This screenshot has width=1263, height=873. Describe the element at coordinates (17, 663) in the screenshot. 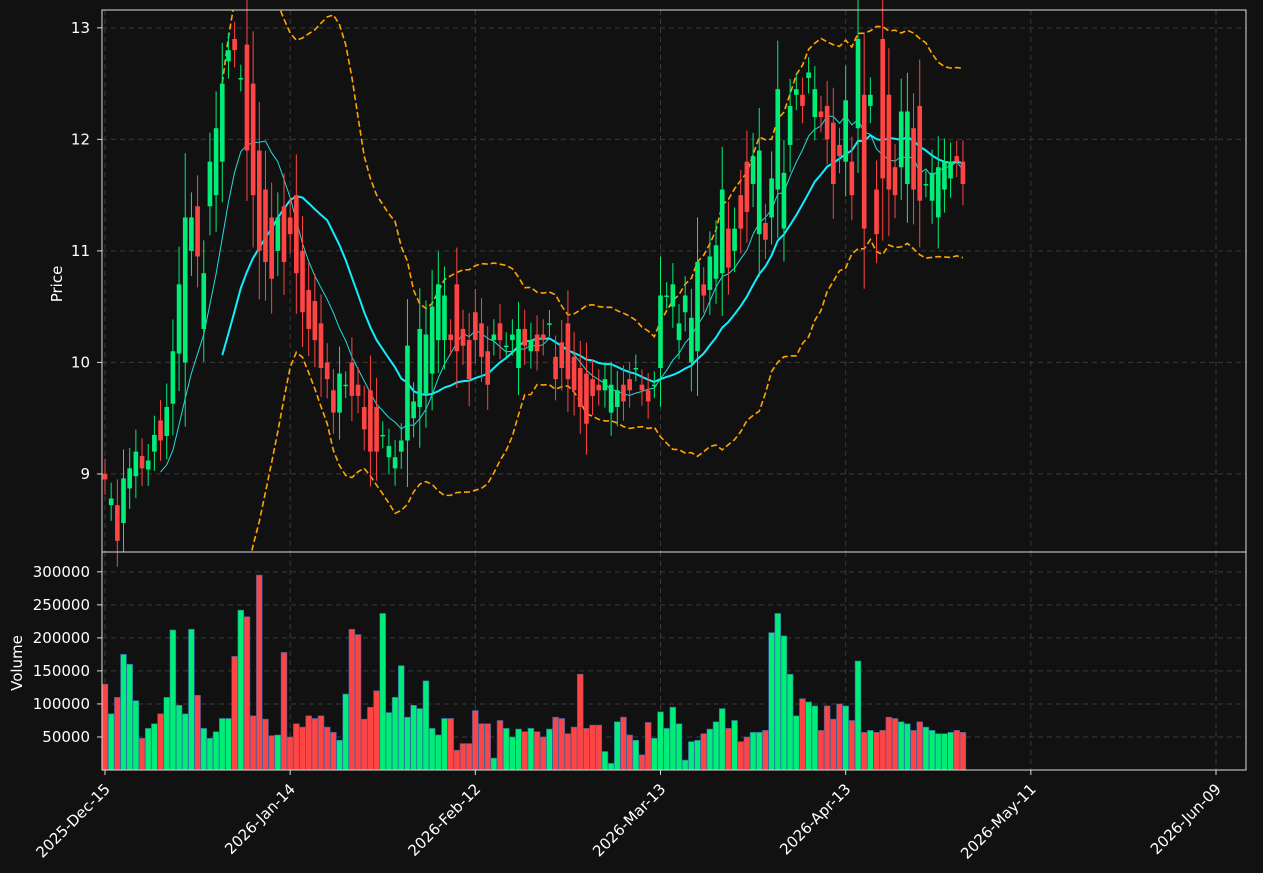

I see `volume-axis-label: Volume` at that location.